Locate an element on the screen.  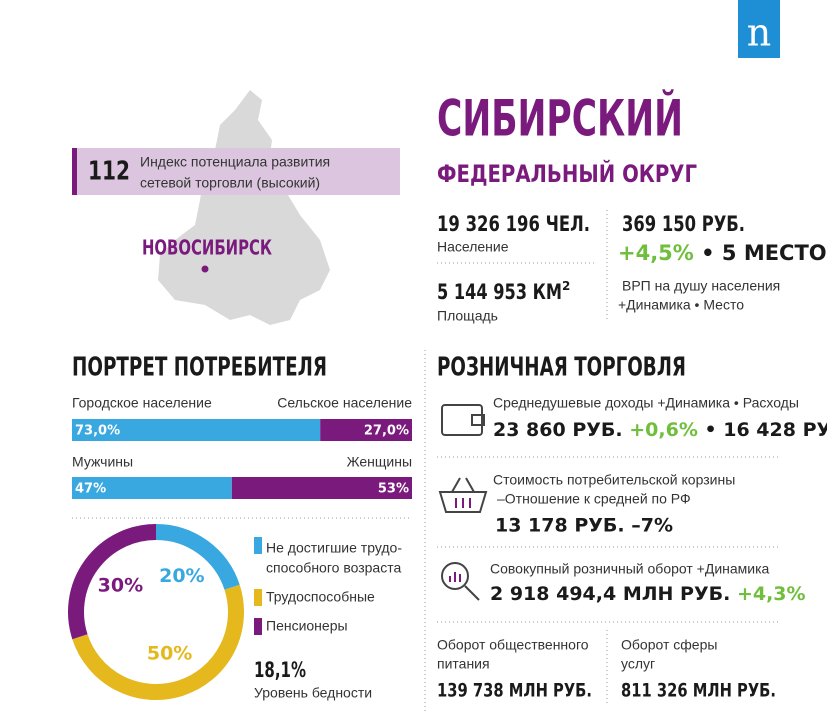
grp-dynamics: +4,5% is located at coordinates (656, 253).